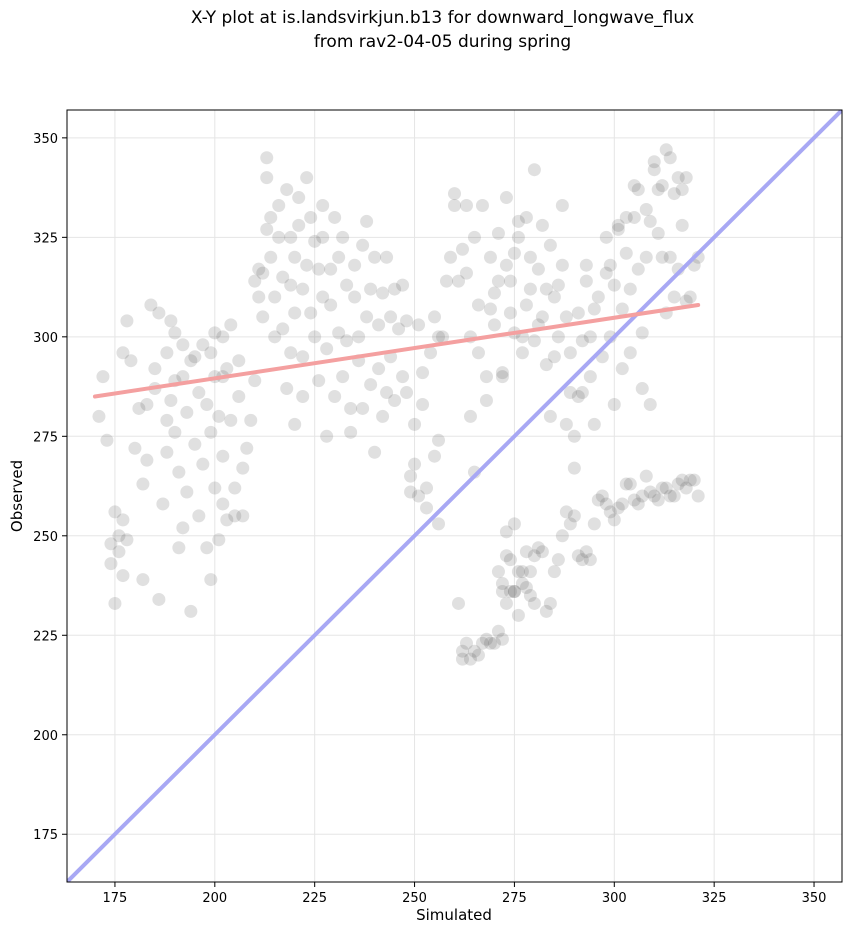  I want to click on y-tick-label: 275, so click(45, 437).